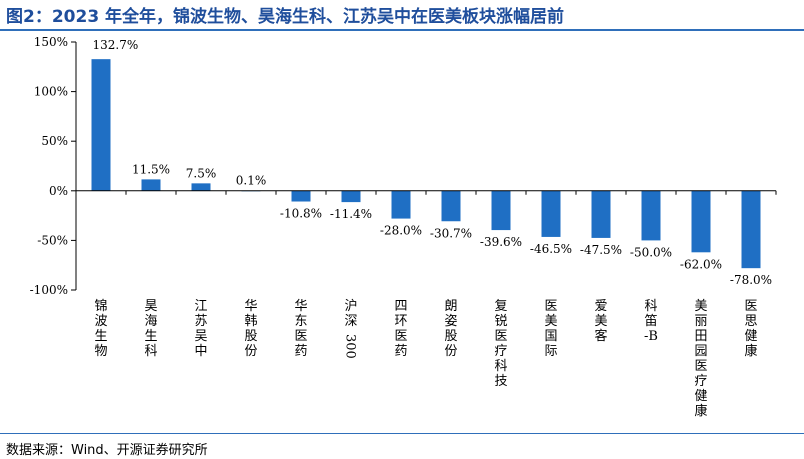  What do you see at coordinates (100, 351) in the screenshot?
I see `svg-text: 物` at bounding box center [100, 351].